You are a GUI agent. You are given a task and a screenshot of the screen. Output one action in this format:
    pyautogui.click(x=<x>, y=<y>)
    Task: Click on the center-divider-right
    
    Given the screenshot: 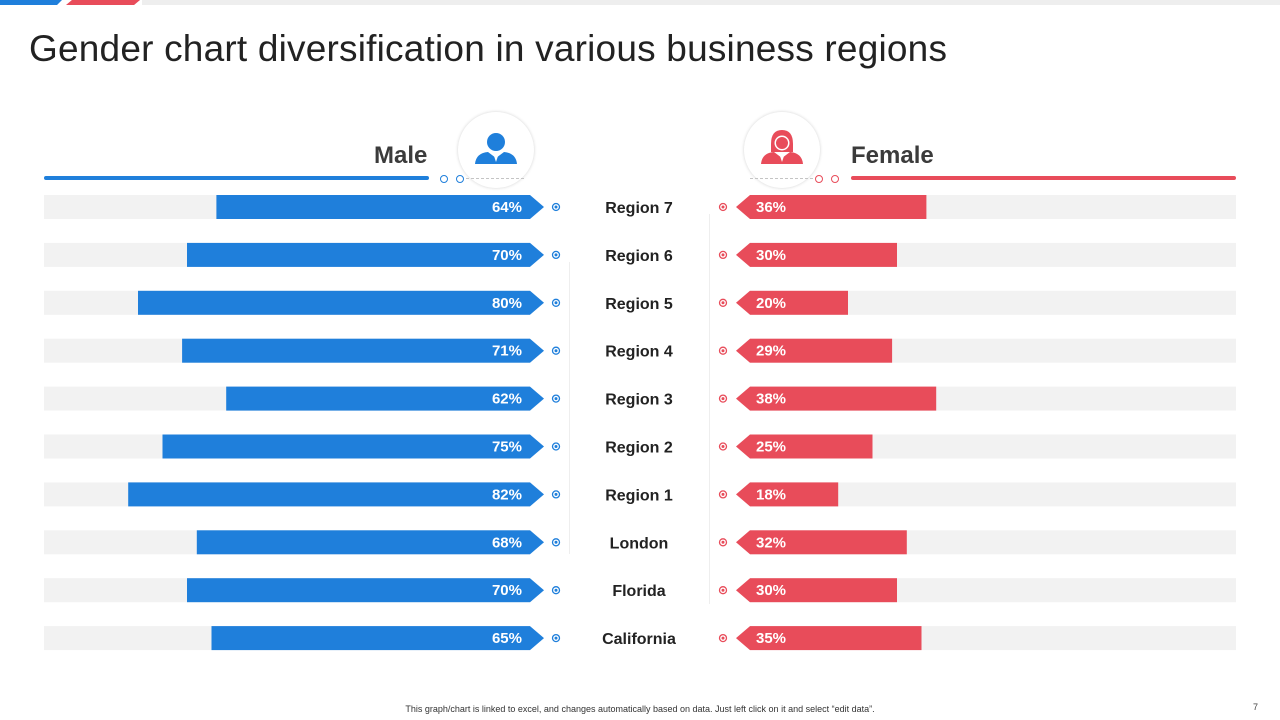 What is the action you would take?
    pyautogui.click(x=709, y=409)
    